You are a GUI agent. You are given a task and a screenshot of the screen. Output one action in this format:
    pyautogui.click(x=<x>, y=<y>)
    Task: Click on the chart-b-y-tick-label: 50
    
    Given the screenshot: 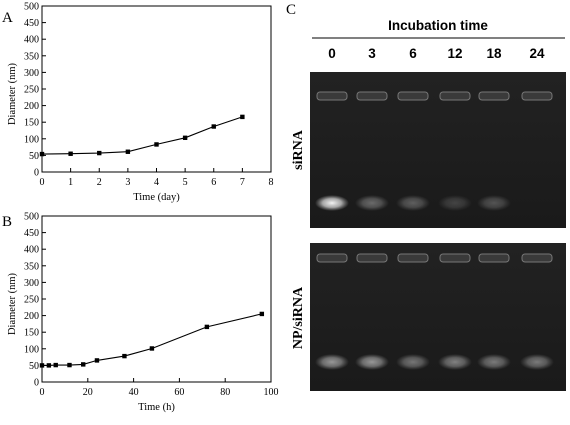 What is the action you would take?
    pyautogui.click(x=34, y=366)
    